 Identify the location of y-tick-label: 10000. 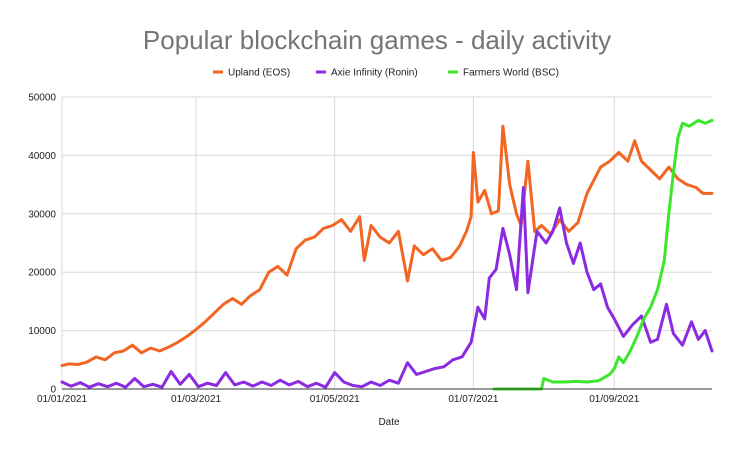
(42, 331).